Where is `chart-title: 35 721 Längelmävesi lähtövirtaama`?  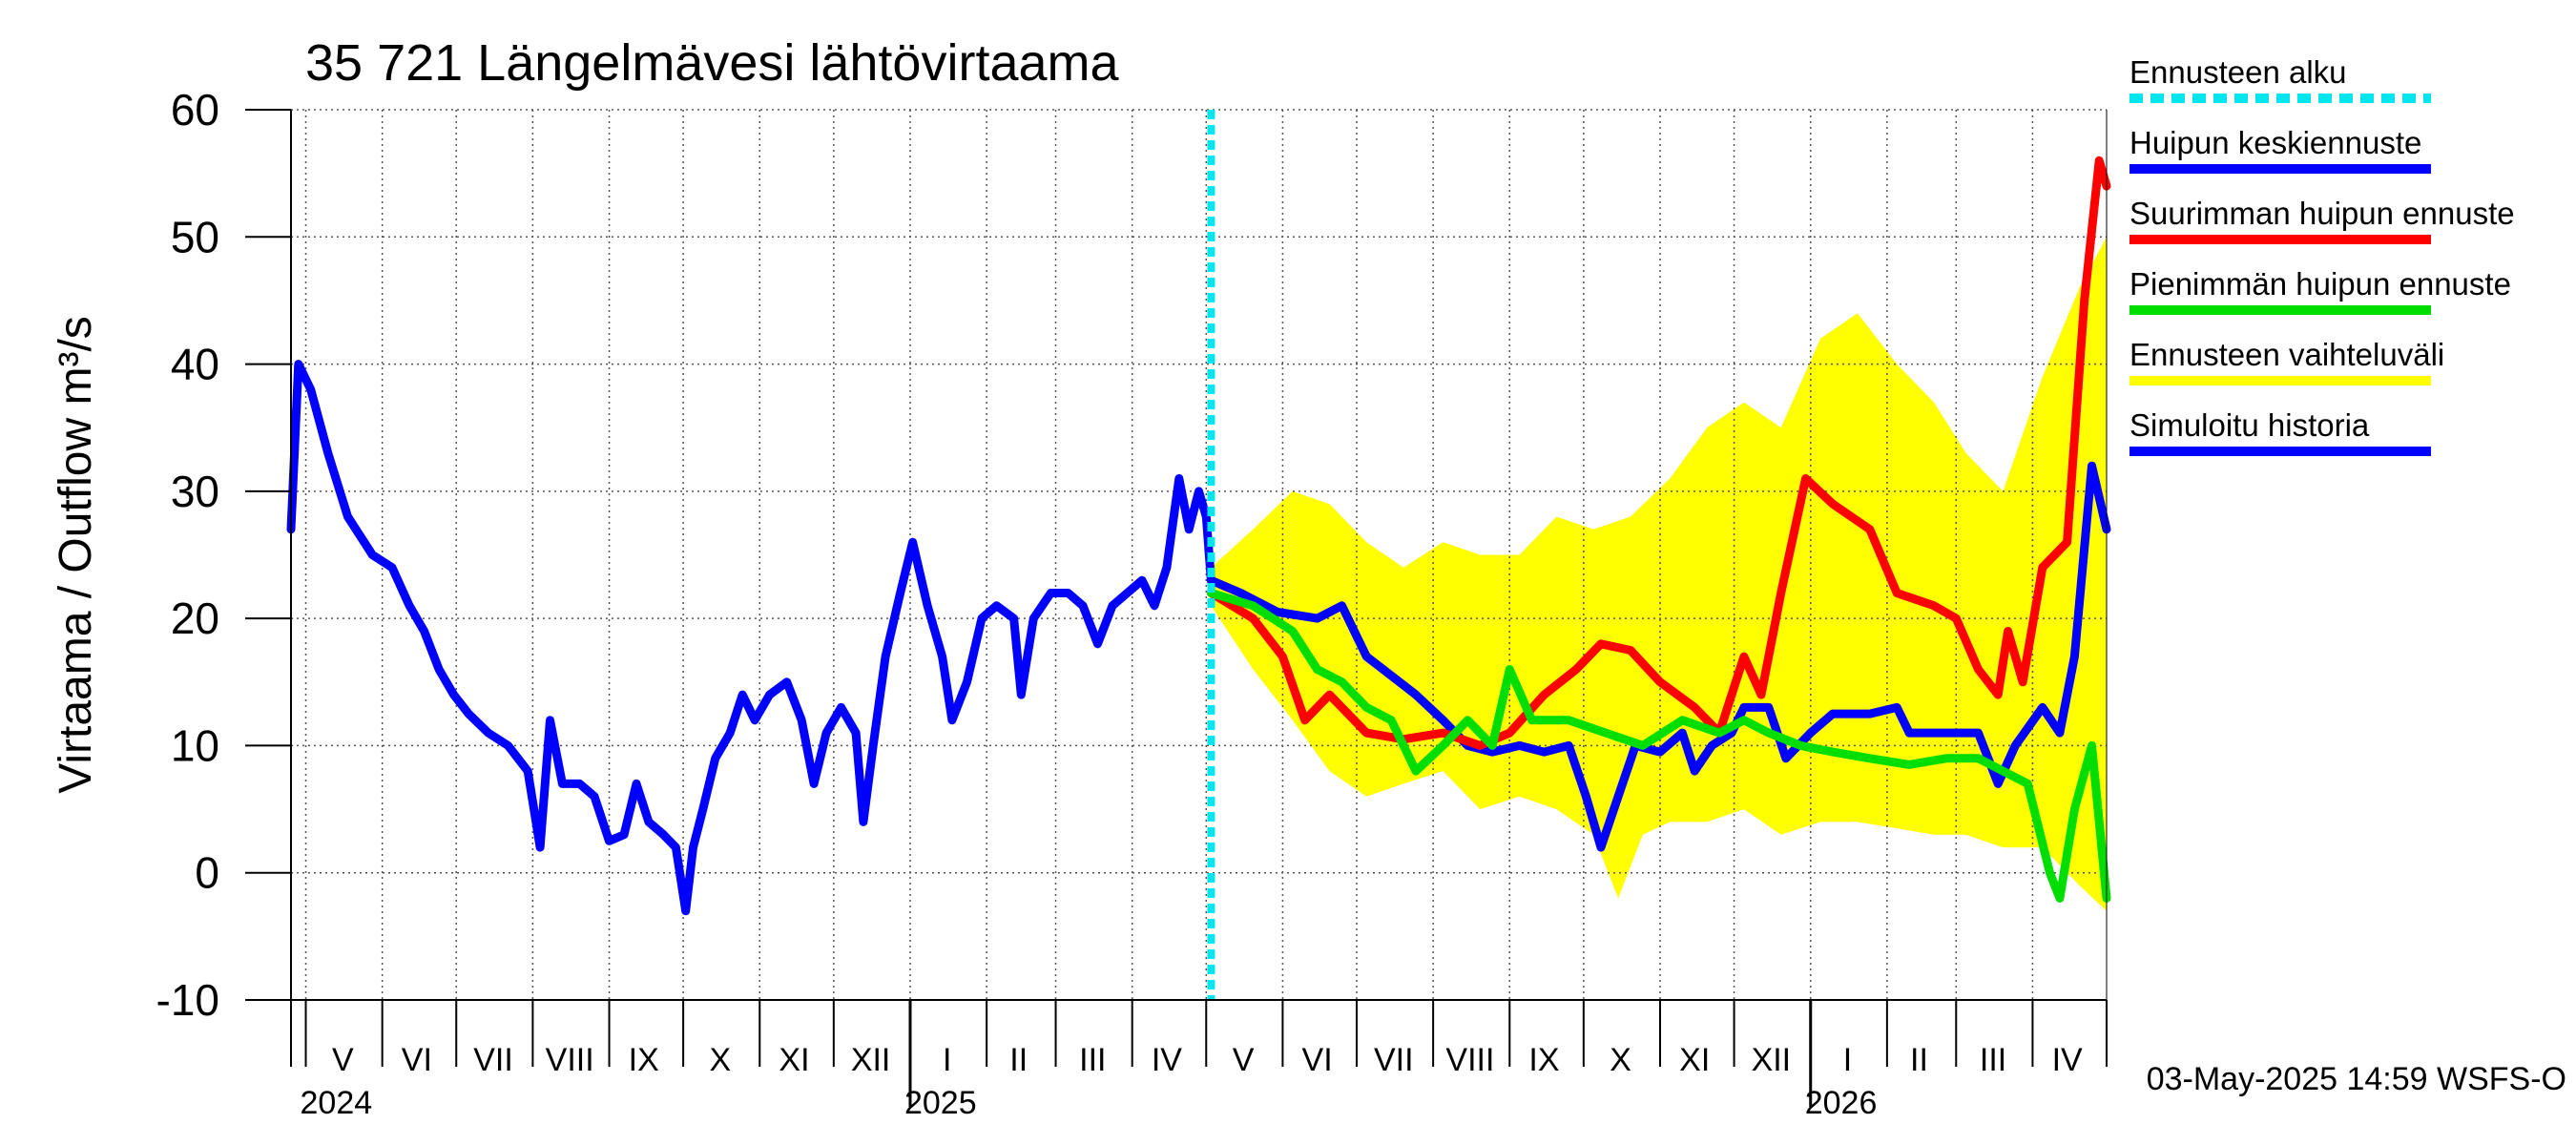
chart-title: 35 721 Längelmävesi lähtövirtaama is located at coordinates (712, 63).